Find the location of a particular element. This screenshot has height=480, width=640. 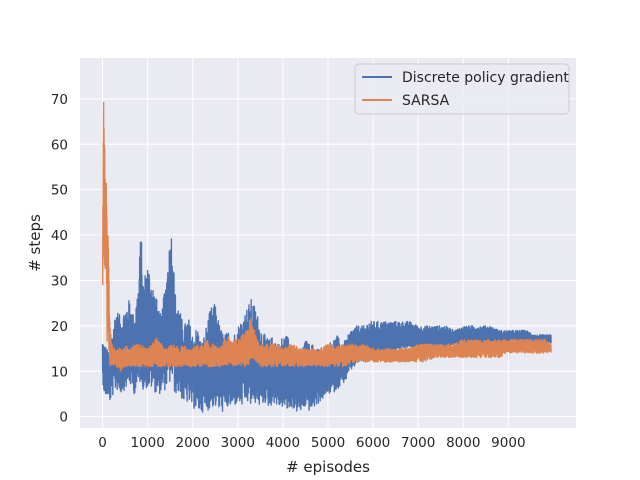

x-tick-label: 7000 is located at coordinates (418, 443).